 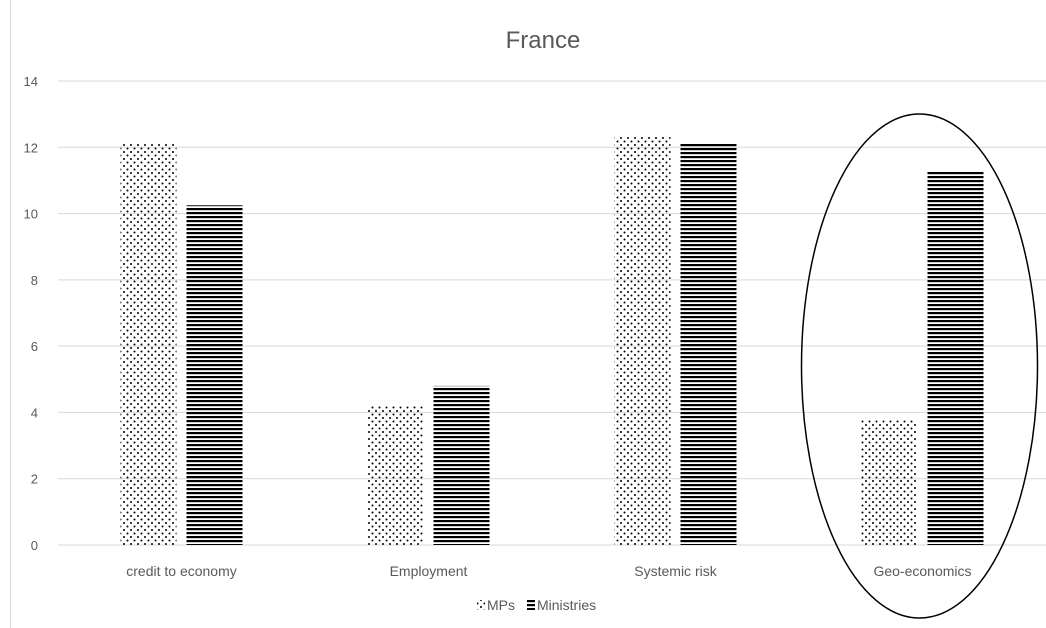 What do you see at coordinates (955, 357) in the screenshot?
I see `bar-ministries-geo-economics` at bounding box center [955, 357].